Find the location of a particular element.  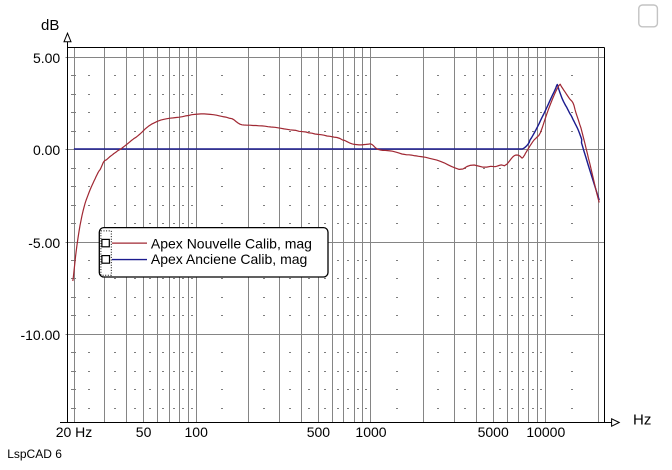

svg-text: Apex Nouvelle Calib, mag is located at coordinates (231, 243).